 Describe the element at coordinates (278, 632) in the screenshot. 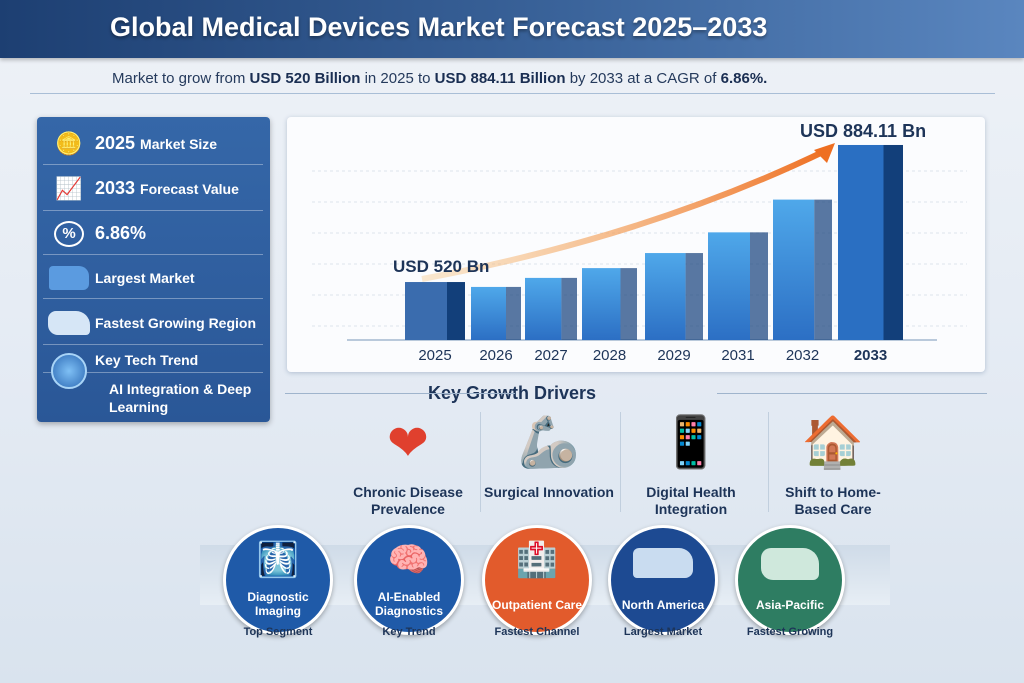

I see `highlight-caption: Top Segment` at that location.